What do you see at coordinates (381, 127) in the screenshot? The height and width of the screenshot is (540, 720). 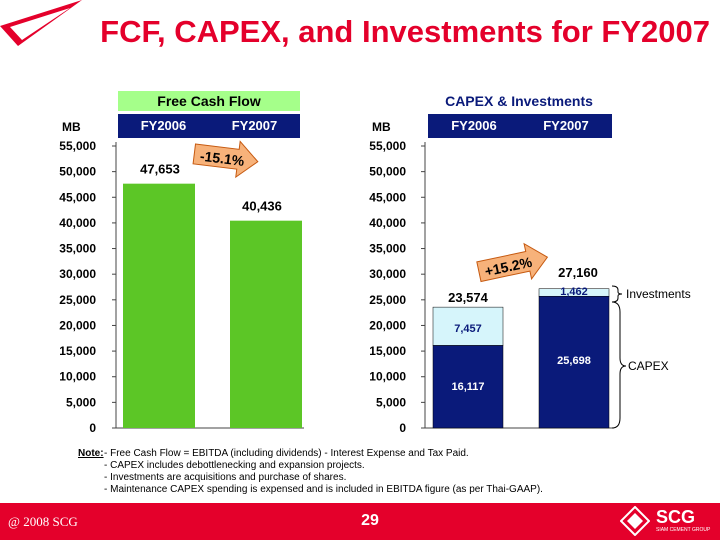 I see `capex-ylabel: MB` at bounding box center [381, 127].